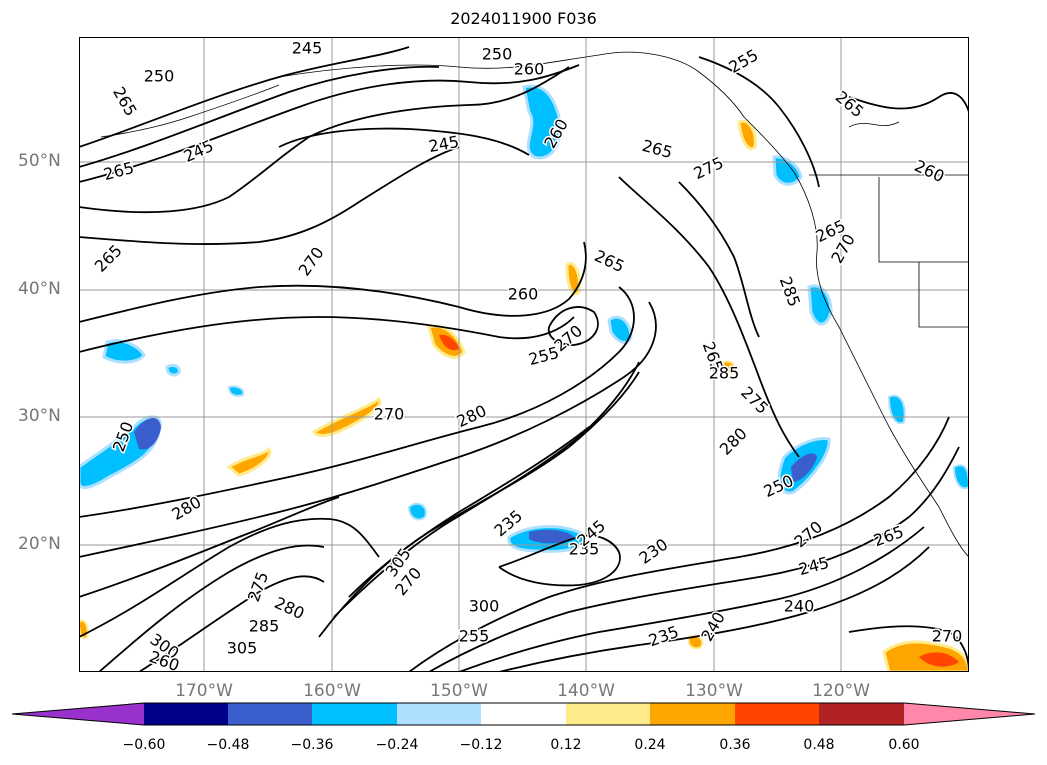 This screenshot has width=1047, height=765. I want to click on colorbar-tick-label: 0.12, so click(566, 745).